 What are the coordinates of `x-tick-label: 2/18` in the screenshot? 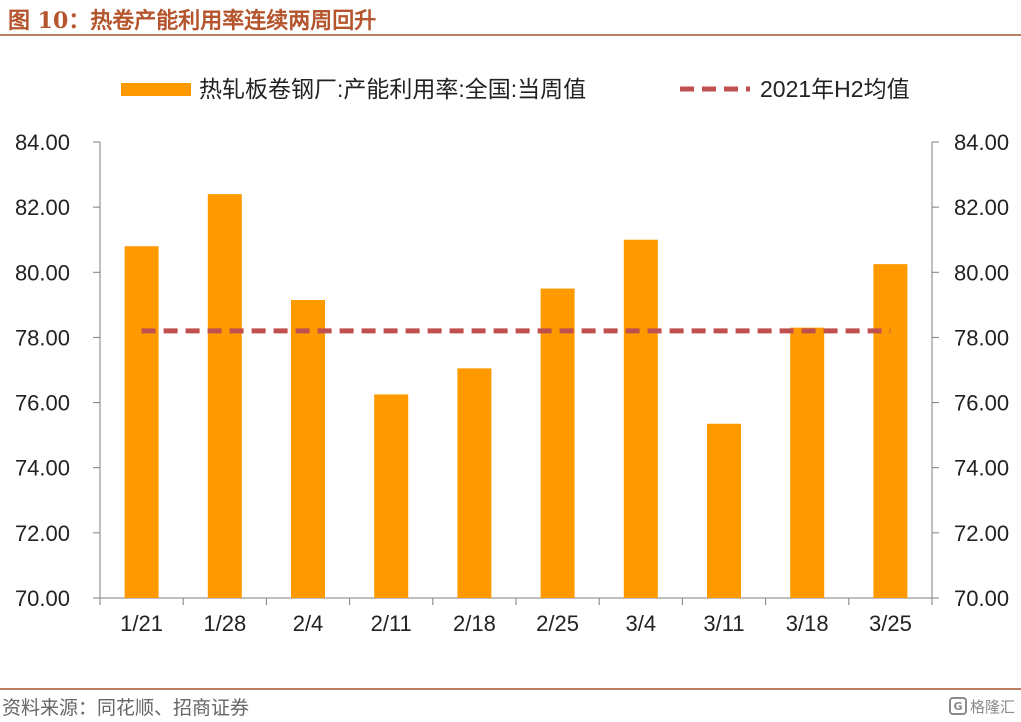 It's located at (474, 623).